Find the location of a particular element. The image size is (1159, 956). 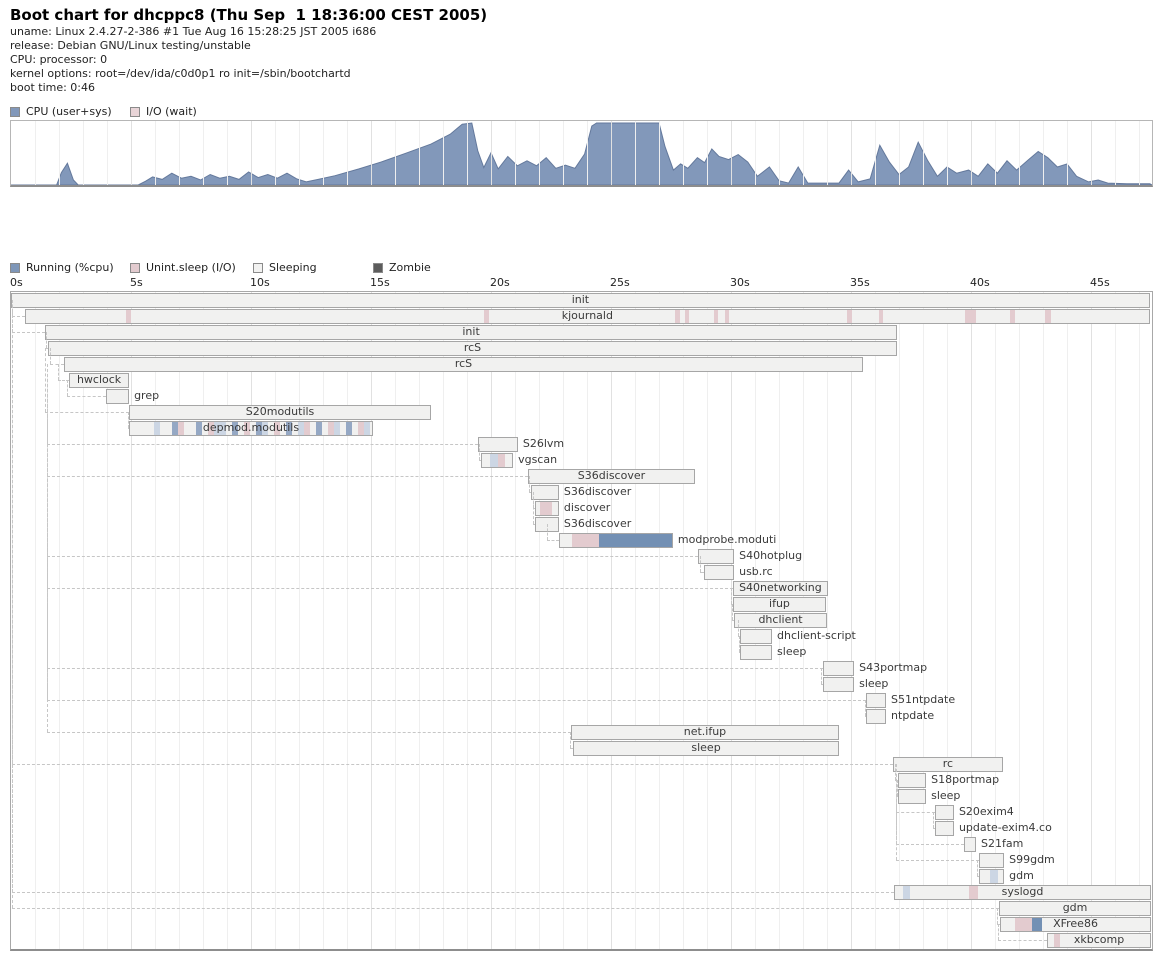

process-bar-init is located at coordinates (580, 300).